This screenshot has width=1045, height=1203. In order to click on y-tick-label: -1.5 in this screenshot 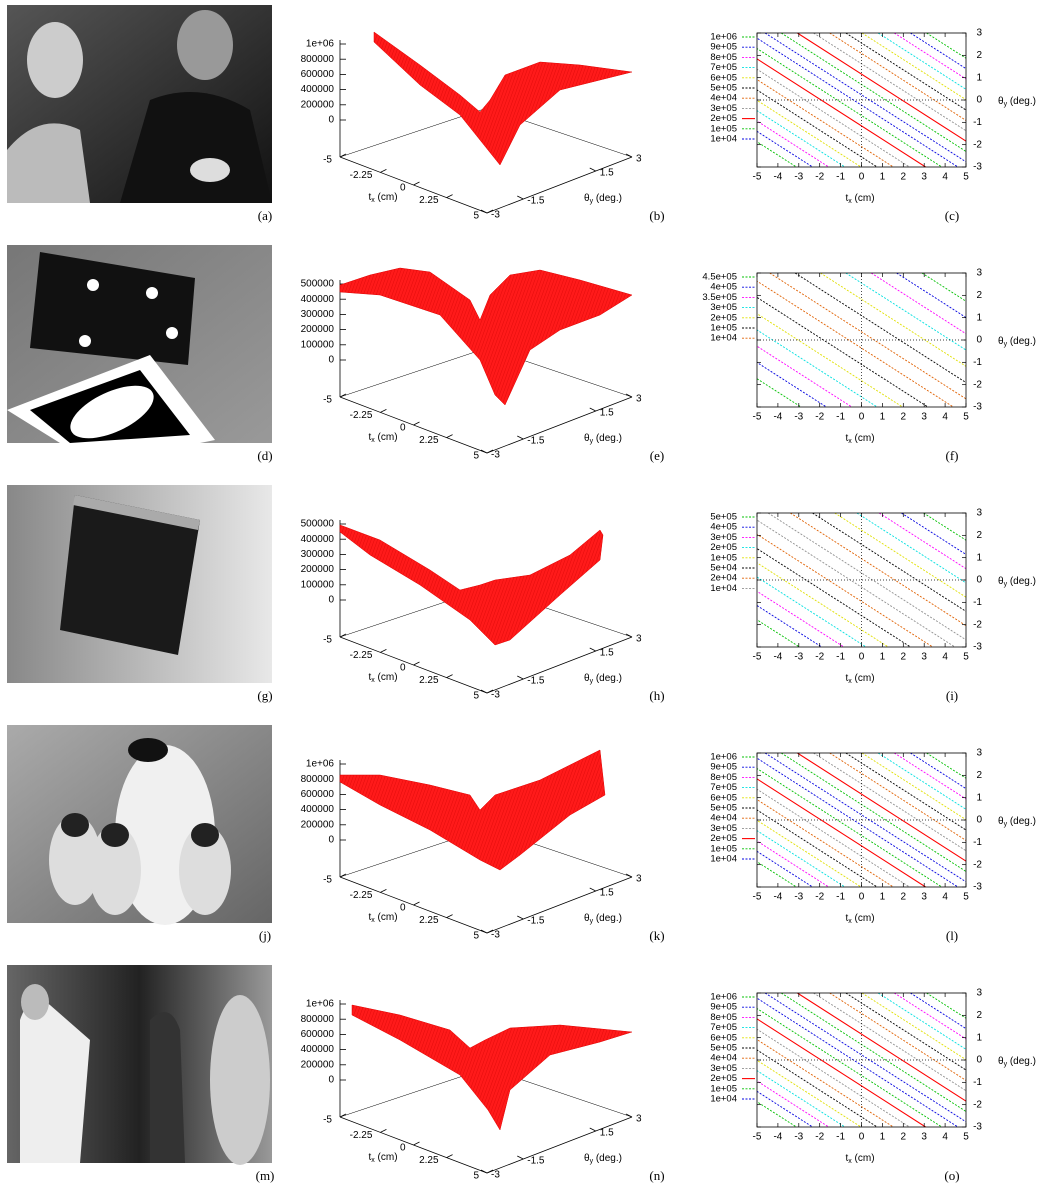, I will do `click(536, 921)`.